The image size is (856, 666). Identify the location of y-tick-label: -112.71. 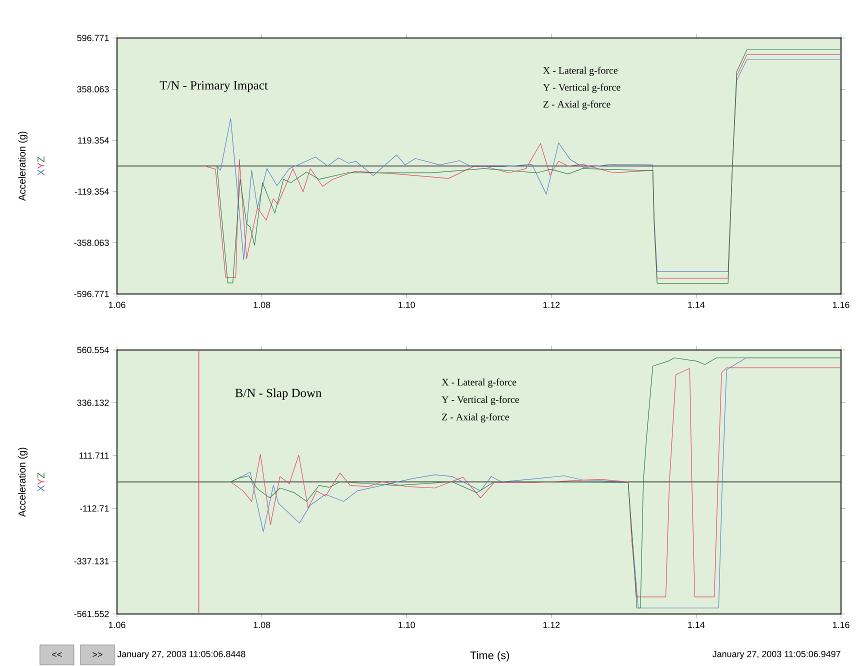
(94, 508).